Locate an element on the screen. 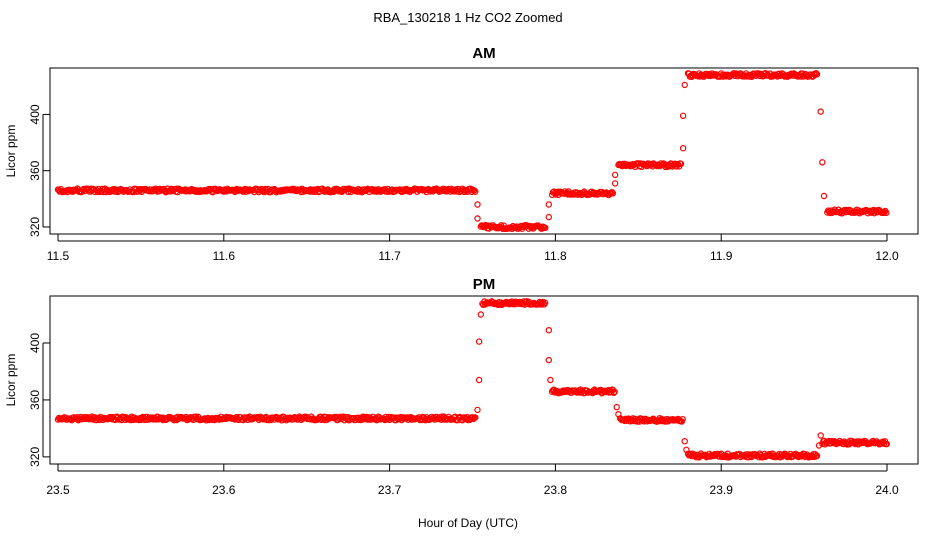  panel-title: AM is located at coordinates (483, 53).